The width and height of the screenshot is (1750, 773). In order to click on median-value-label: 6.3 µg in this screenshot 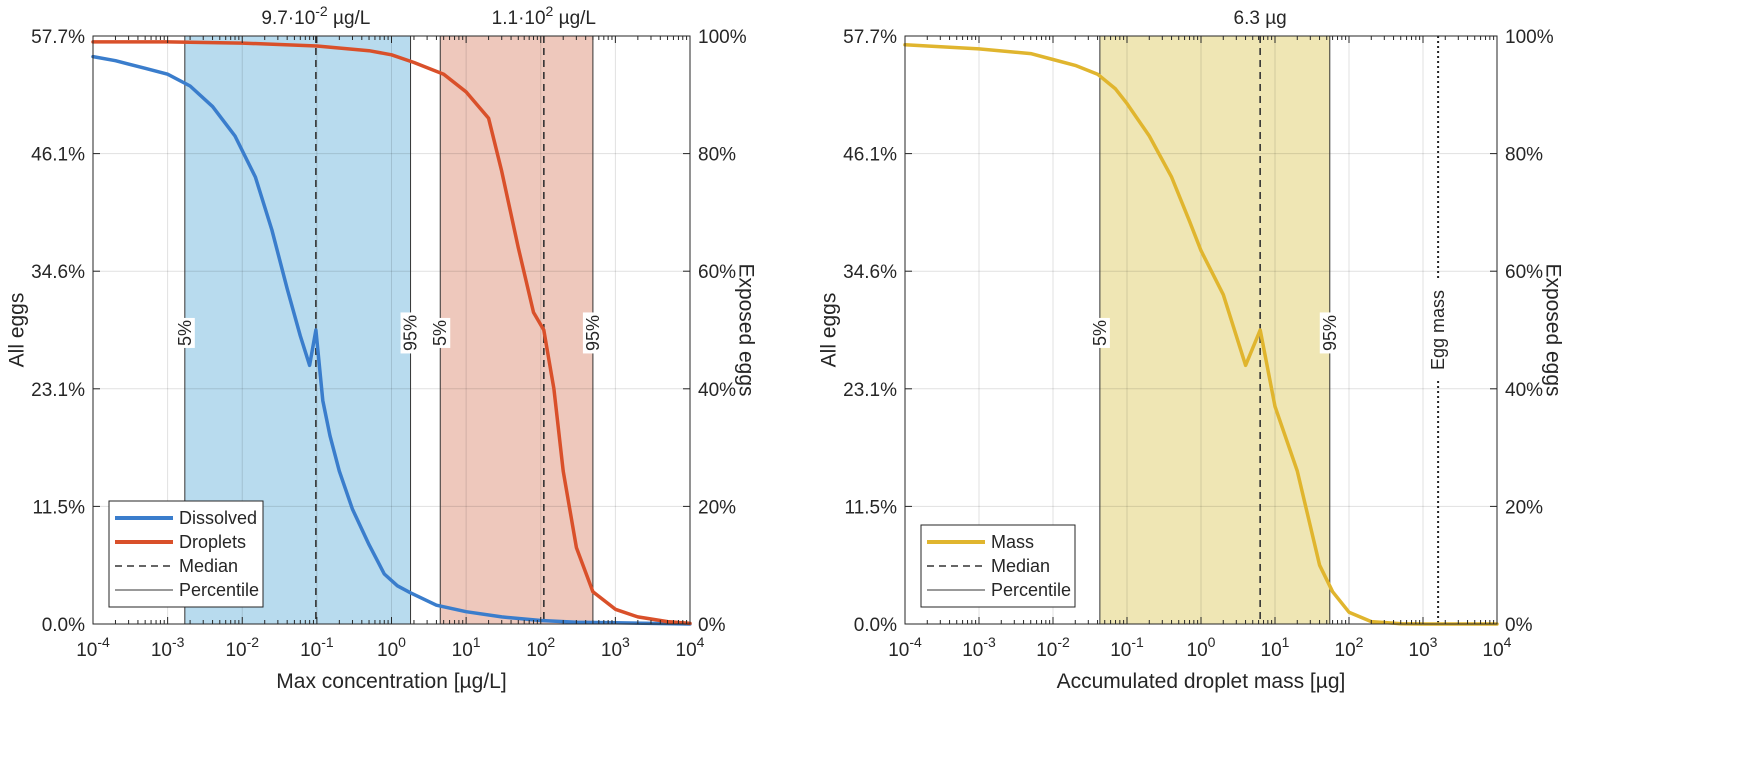, I will do `click(1260, 18)`.